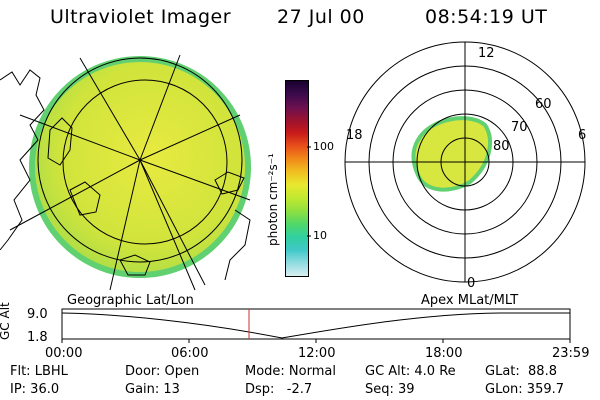 This screenshot has width=600, height=400. Describe the element at coordinates (320, 235) in the screenshot. I see `colorbar-tick-10: 10` at that location.